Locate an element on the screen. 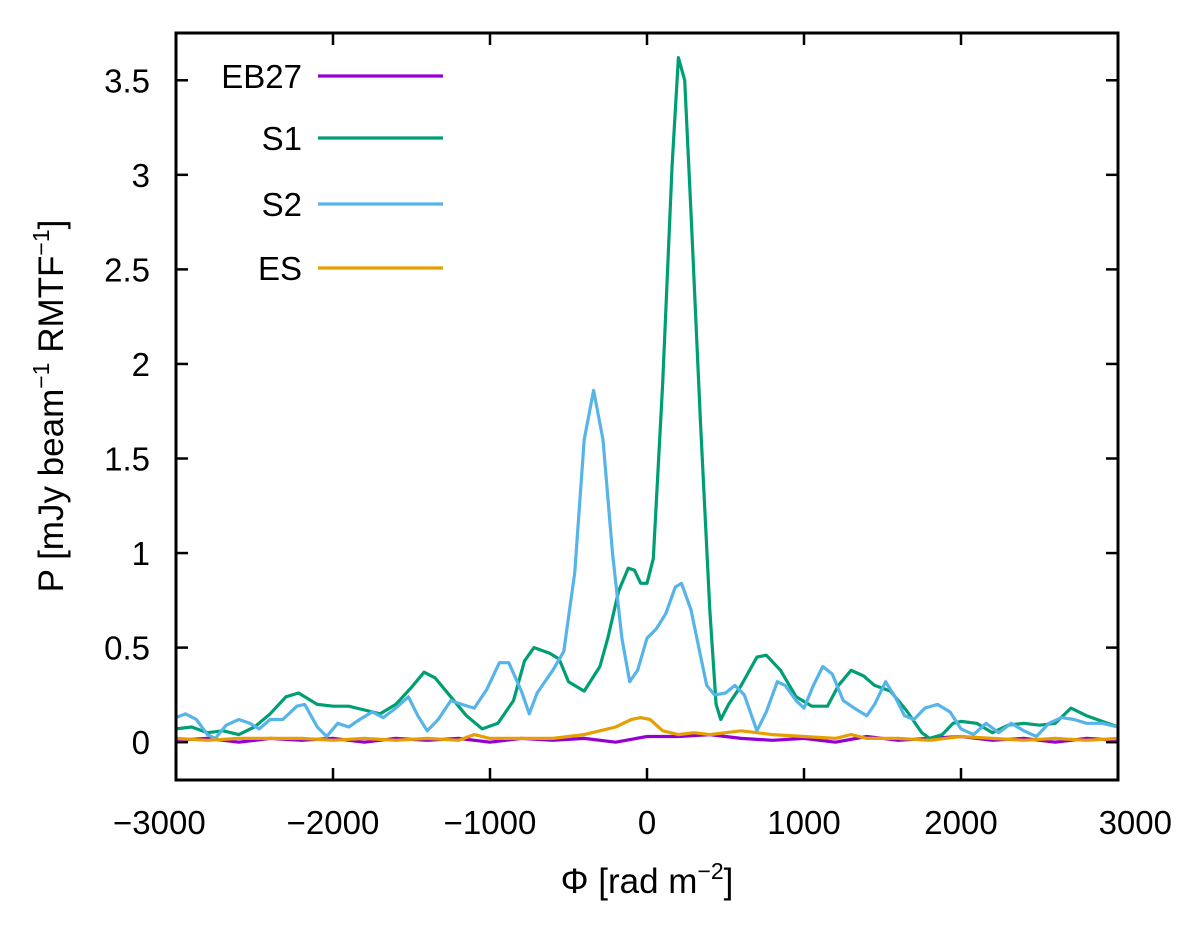 Image resolution: width=1196 pixels, height=934 pixels. legend-label-s1: S1 is located at coordinates (282, 138).